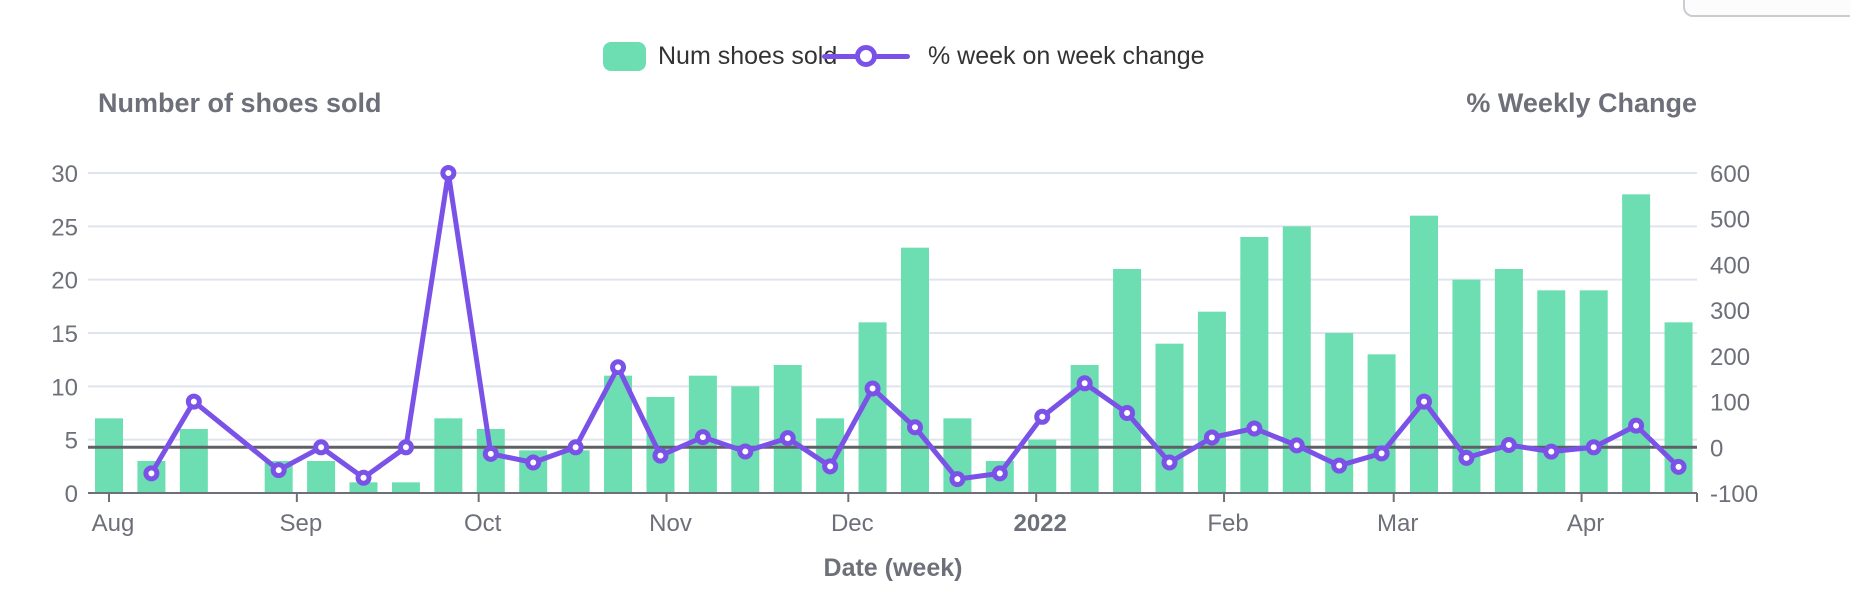 Image resolution: width=1850 pixels, height=608 pixels. What do you see at coordinates (71, 494) in the screenshot?
I see `left-axis-tick-label: 0` at bounding box center [71, 494].